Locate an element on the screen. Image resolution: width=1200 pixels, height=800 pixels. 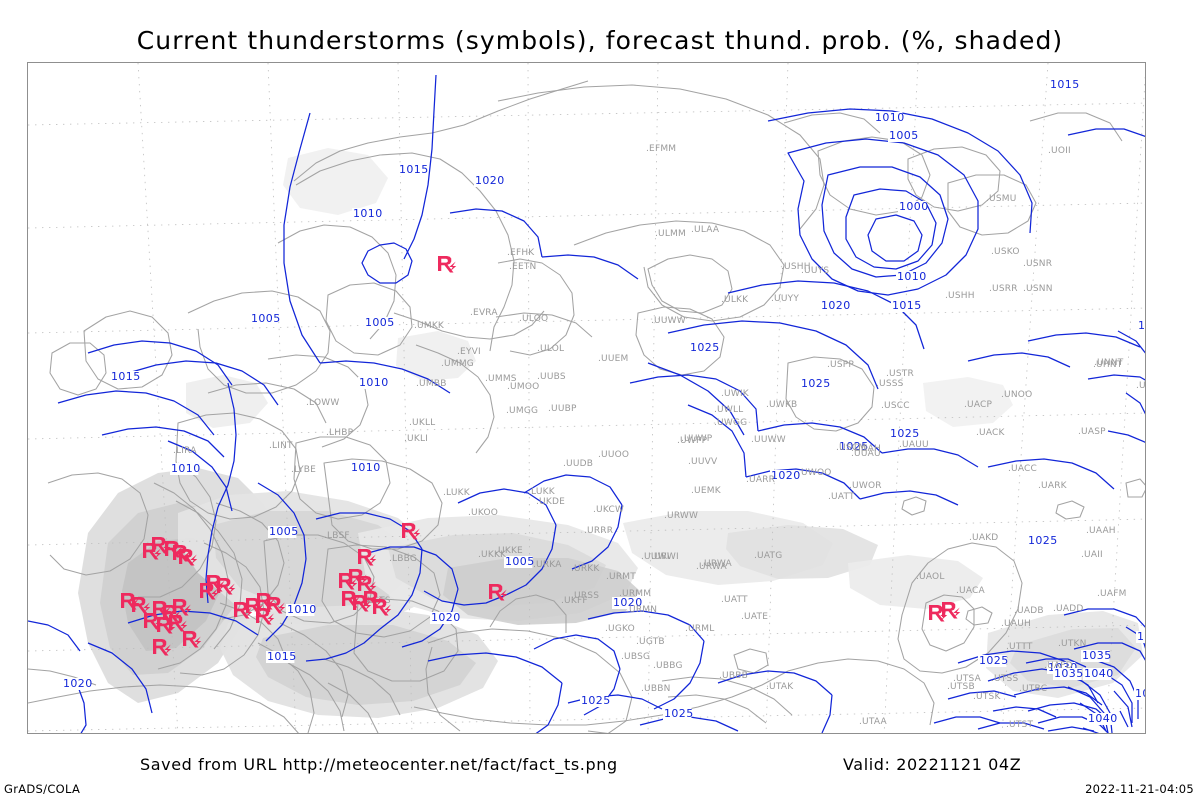
station-label: .UUYY is located at coordinates (785, 299).